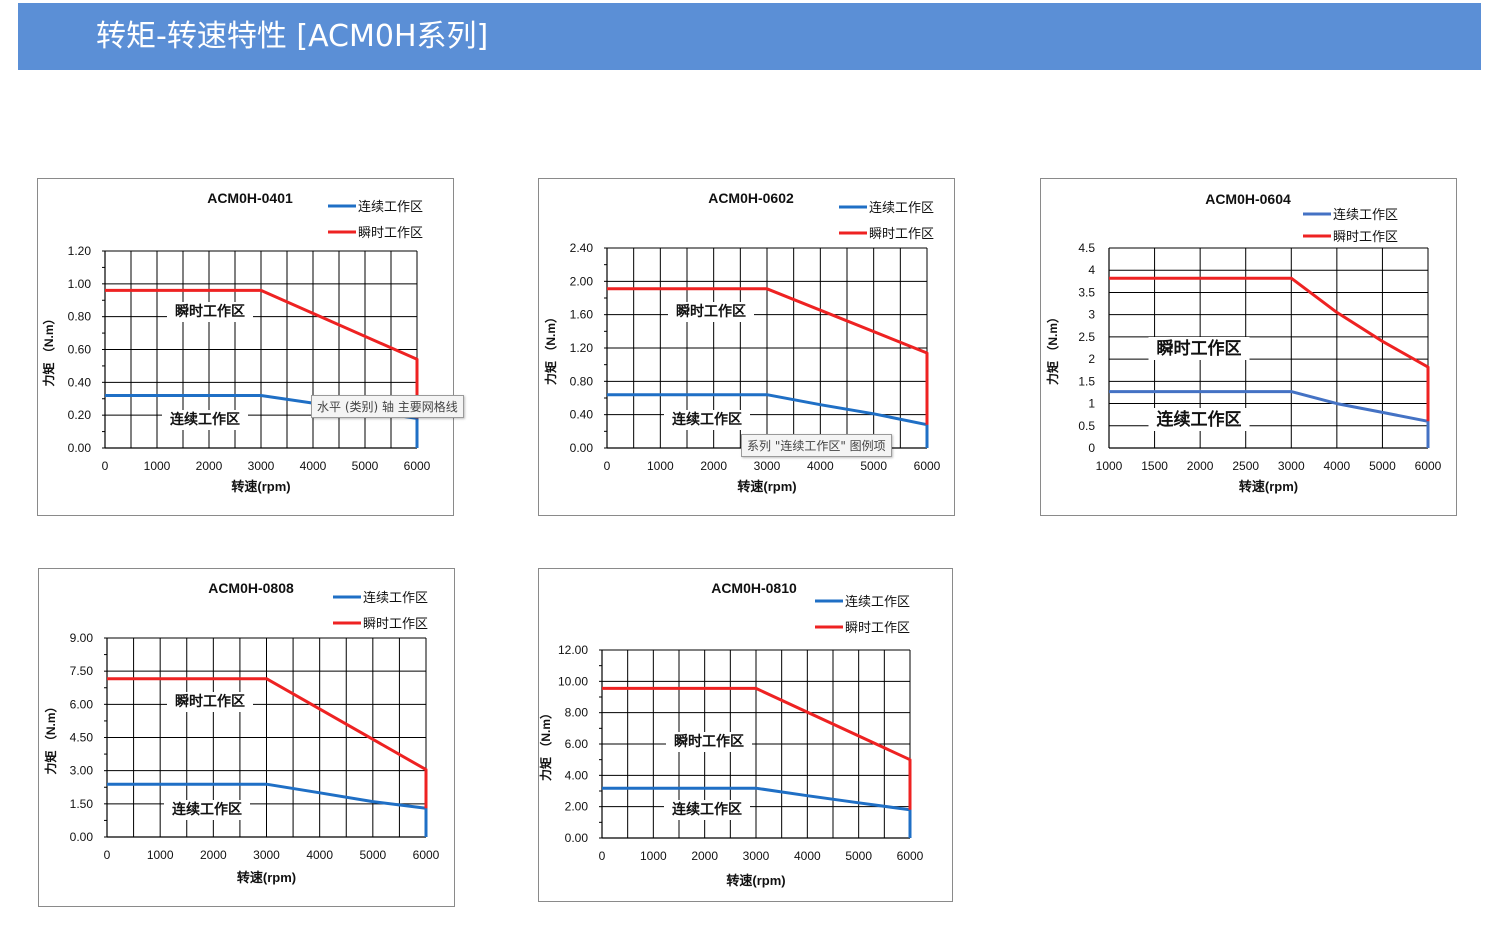 This screenshot has height=927, width=1488. Describe the element at coordinates (1086, 337) in the screenshot. I see `y-tick-label: 2.5` at that location.